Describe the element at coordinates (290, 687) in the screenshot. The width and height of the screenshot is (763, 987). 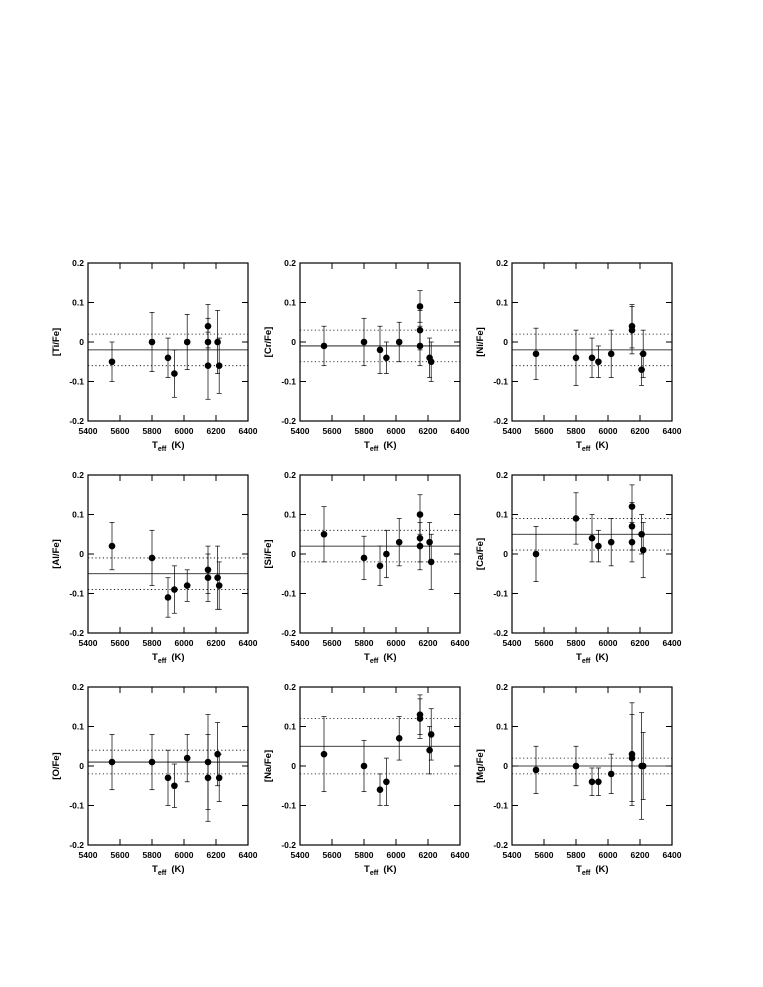
I see `y-tick-label: 0.2` at that location.